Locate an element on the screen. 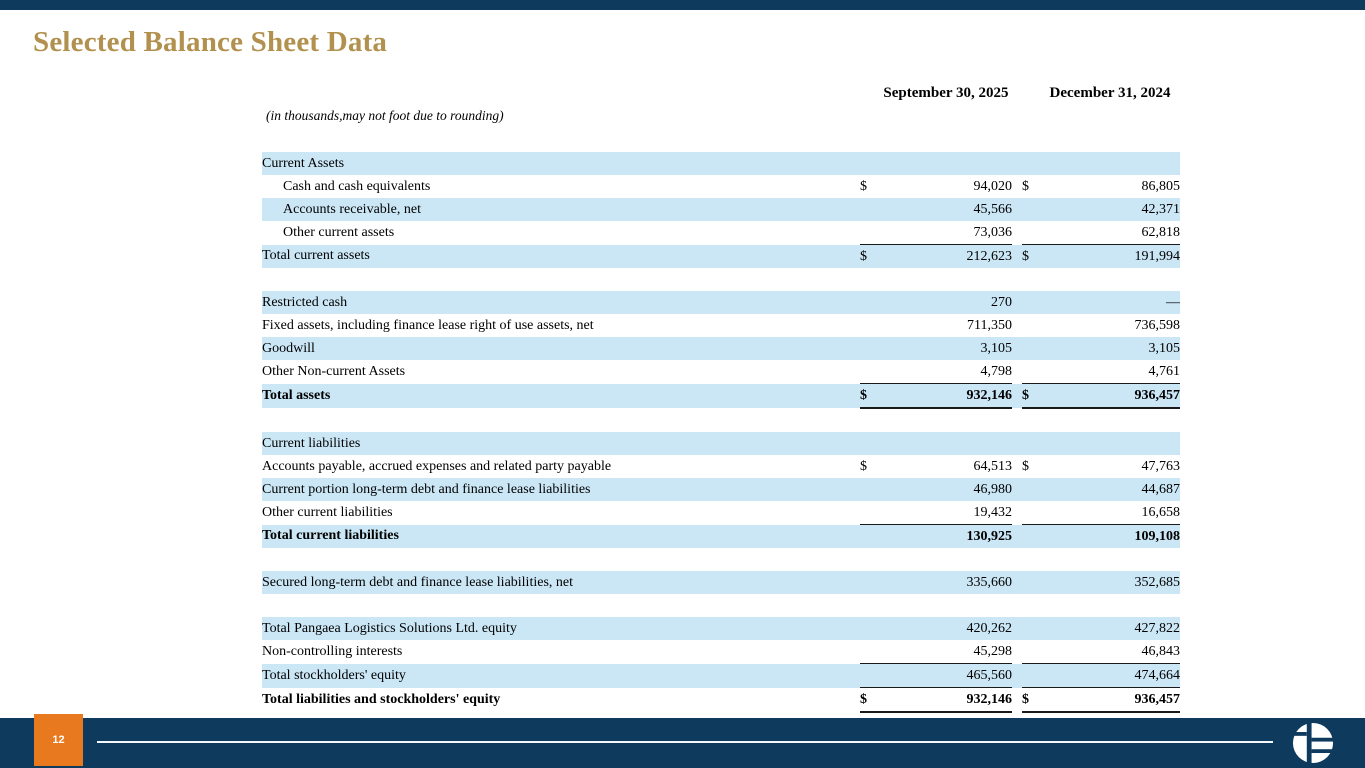 The width and height of the screenshot is (1365, 768). table-row: Goodwill 3,105 3,105 is located at coordinates (721, 348).